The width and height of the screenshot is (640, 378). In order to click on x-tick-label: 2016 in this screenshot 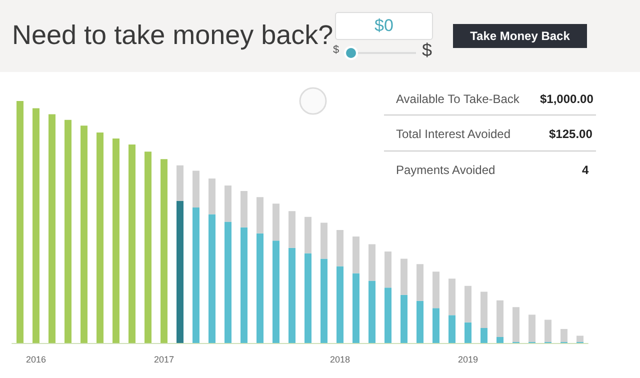, I will do `click(36, 359)`.